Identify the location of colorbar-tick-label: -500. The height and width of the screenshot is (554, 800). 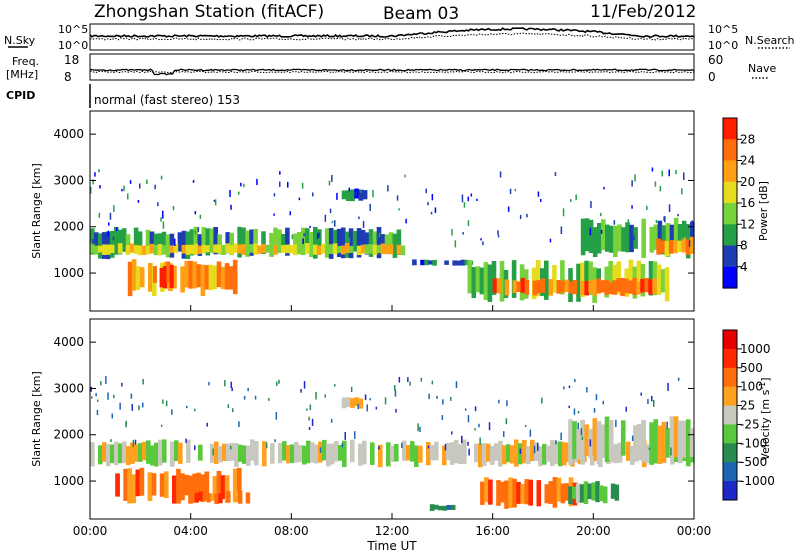
(753, 462).